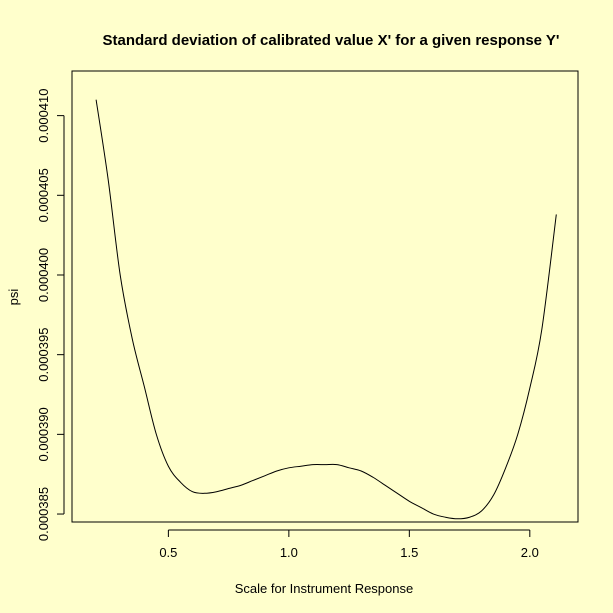 The image size is (613, 613). Describe the element at coordinates (43, 514) in the screenshot. I see `y-tick-label: 0.000385` at that location.